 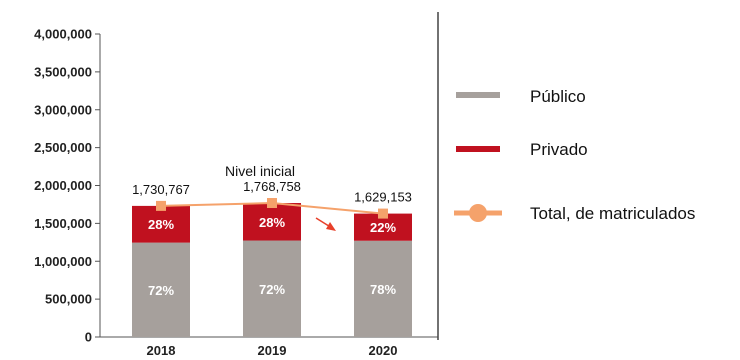 I want to click on total-line-group: 1,730,767 1,768,758 1,629,153, so click(x=272, y=199).